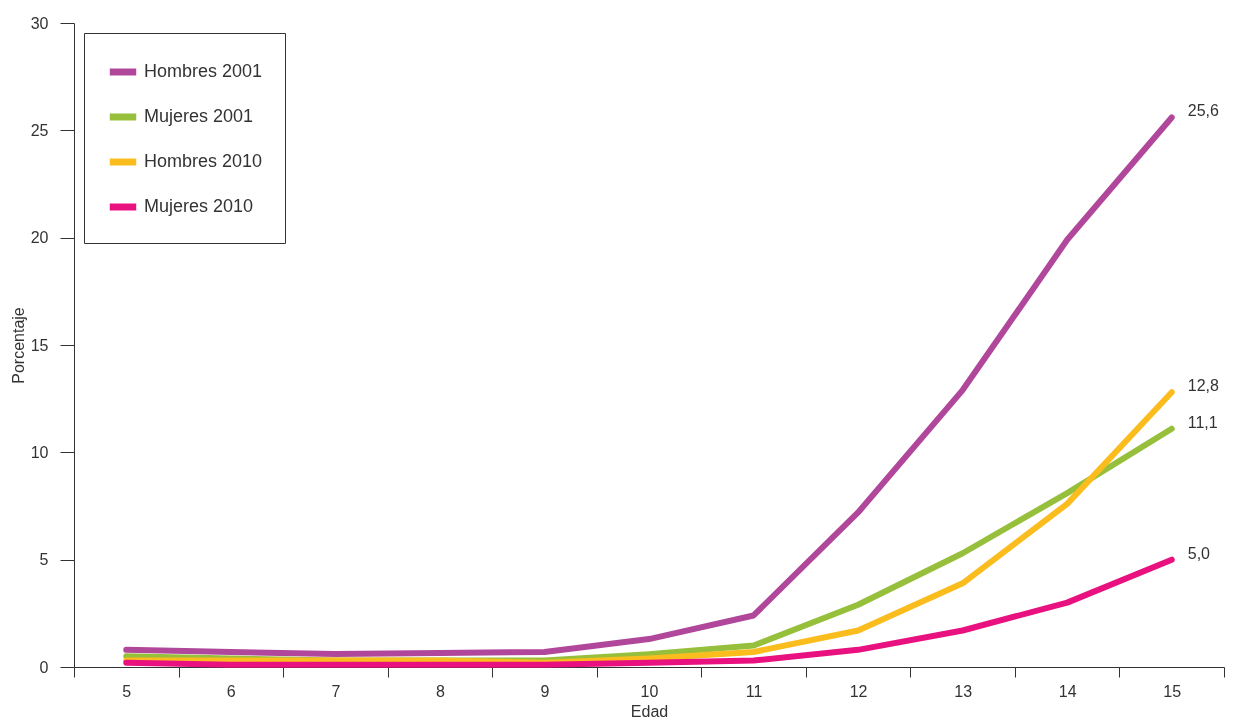 This screenshot has height=724, width=1245. Describe the element at coordinates (39, 130) in the screenshot. I see `y-tick-label: 25` at that location.